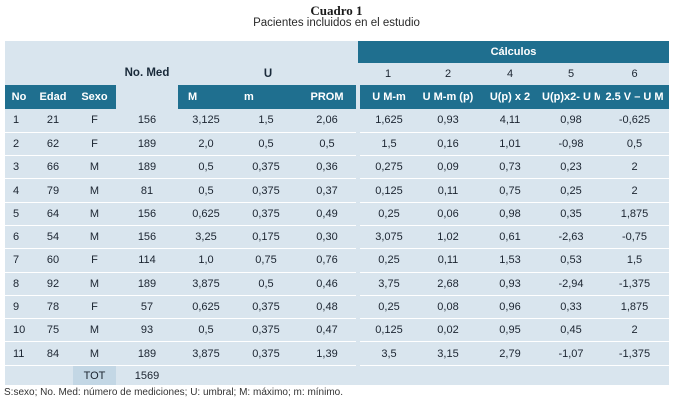  What do you see at coordinates (19, 214) in the screenshot?
I see `table-cell: 5` at bounding box center [19, 214].